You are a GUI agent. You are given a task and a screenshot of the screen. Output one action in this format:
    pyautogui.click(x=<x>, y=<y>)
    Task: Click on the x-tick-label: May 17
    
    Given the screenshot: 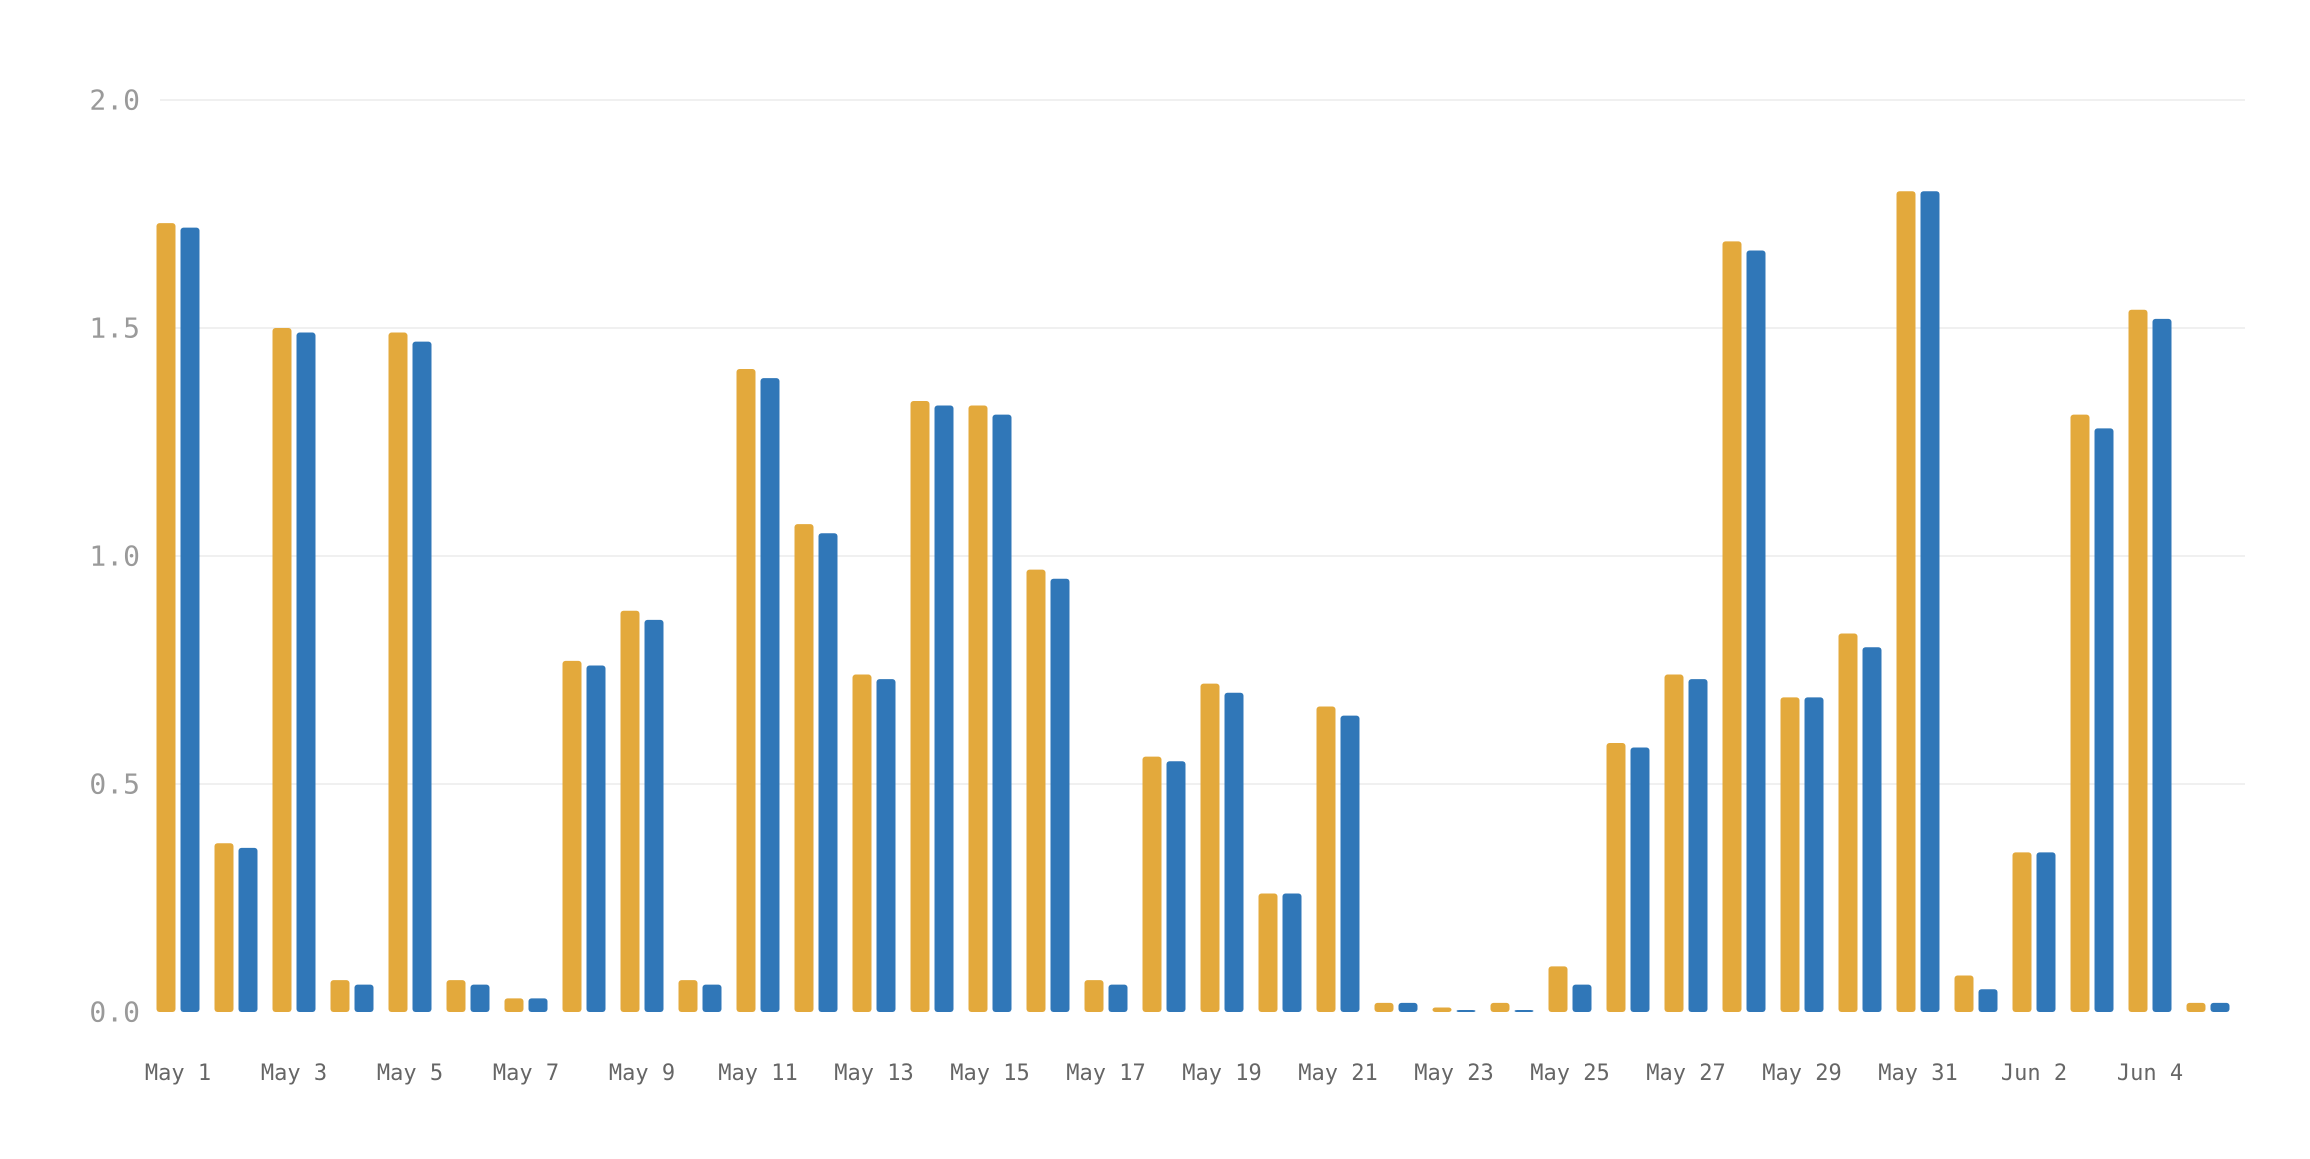 What is the action you would take?
    pyautogui.click(x=1105, y=1073)
    